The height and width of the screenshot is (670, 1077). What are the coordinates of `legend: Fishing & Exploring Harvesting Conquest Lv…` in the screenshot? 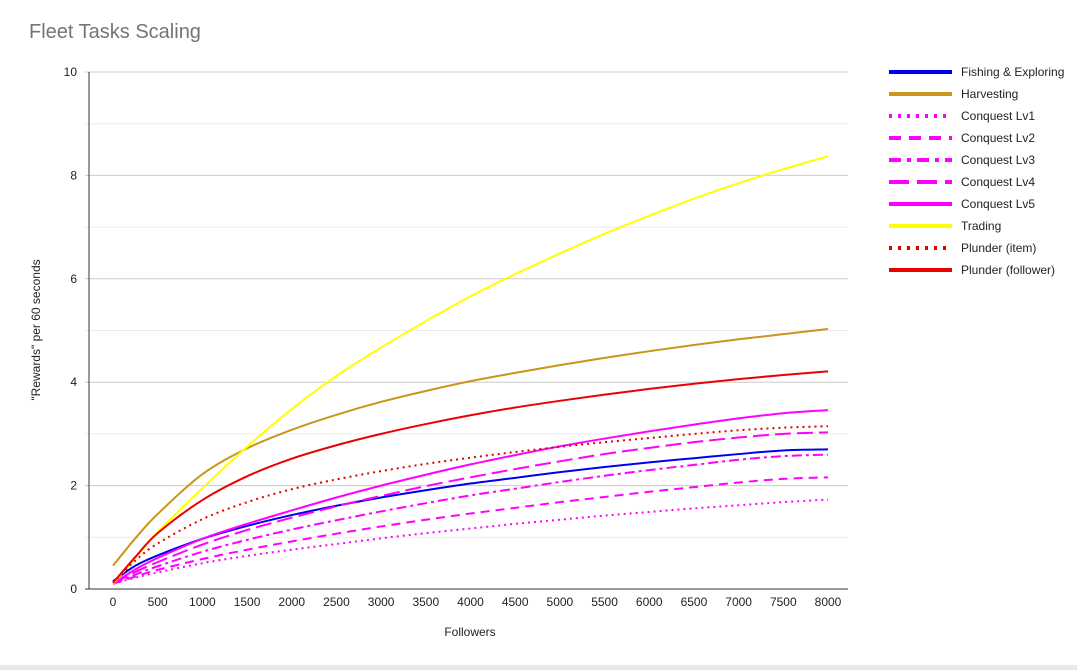 It's located at (976, 171).